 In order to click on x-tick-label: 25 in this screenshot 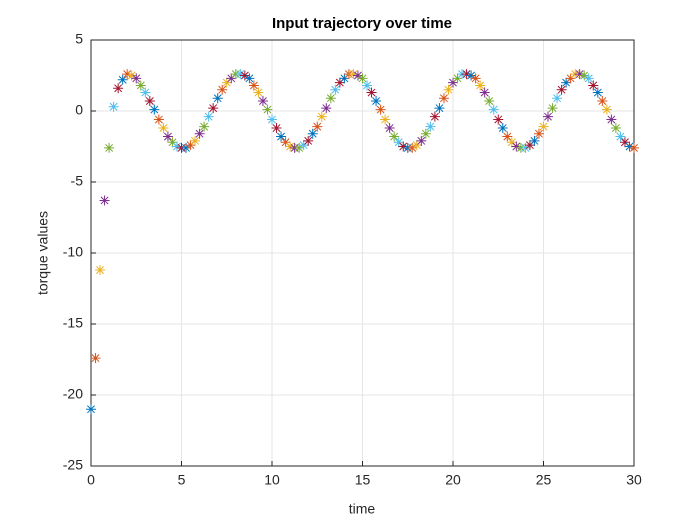, I will do `click(544, 480)`.